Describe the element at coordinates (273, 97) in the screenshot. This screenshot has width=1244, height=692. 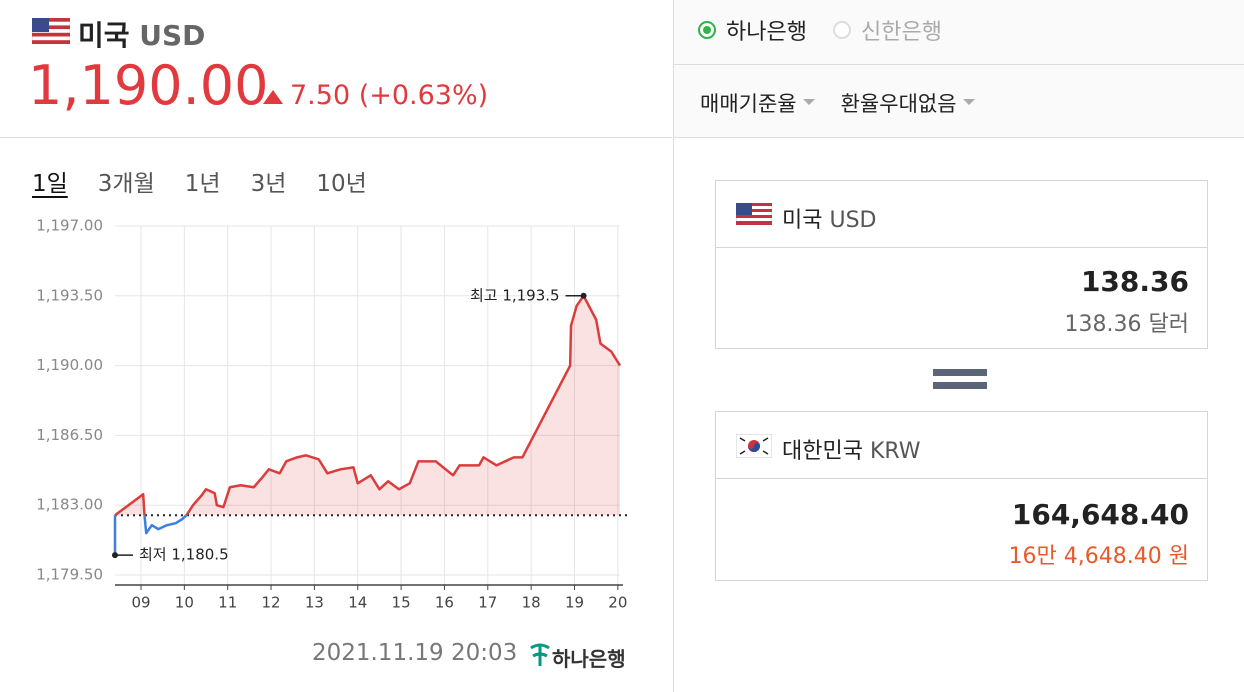
I see `up-arrow` at that location.